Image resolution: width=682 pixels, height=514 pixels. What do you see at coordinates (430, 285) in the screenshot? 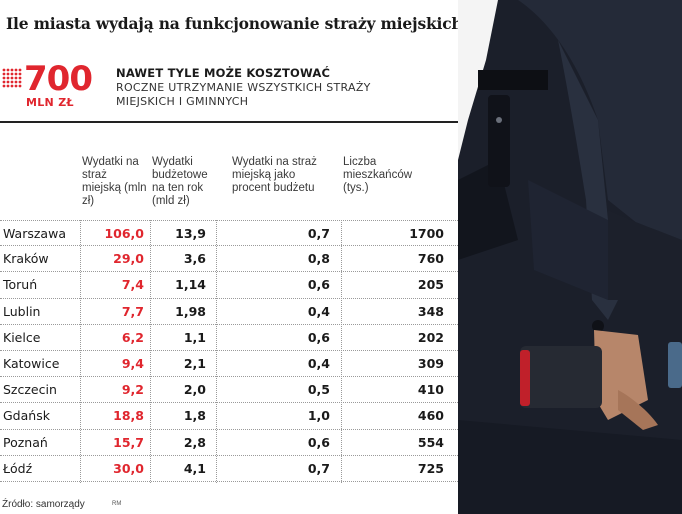
I see `population-value: 205` at bounding box center [430, 285].